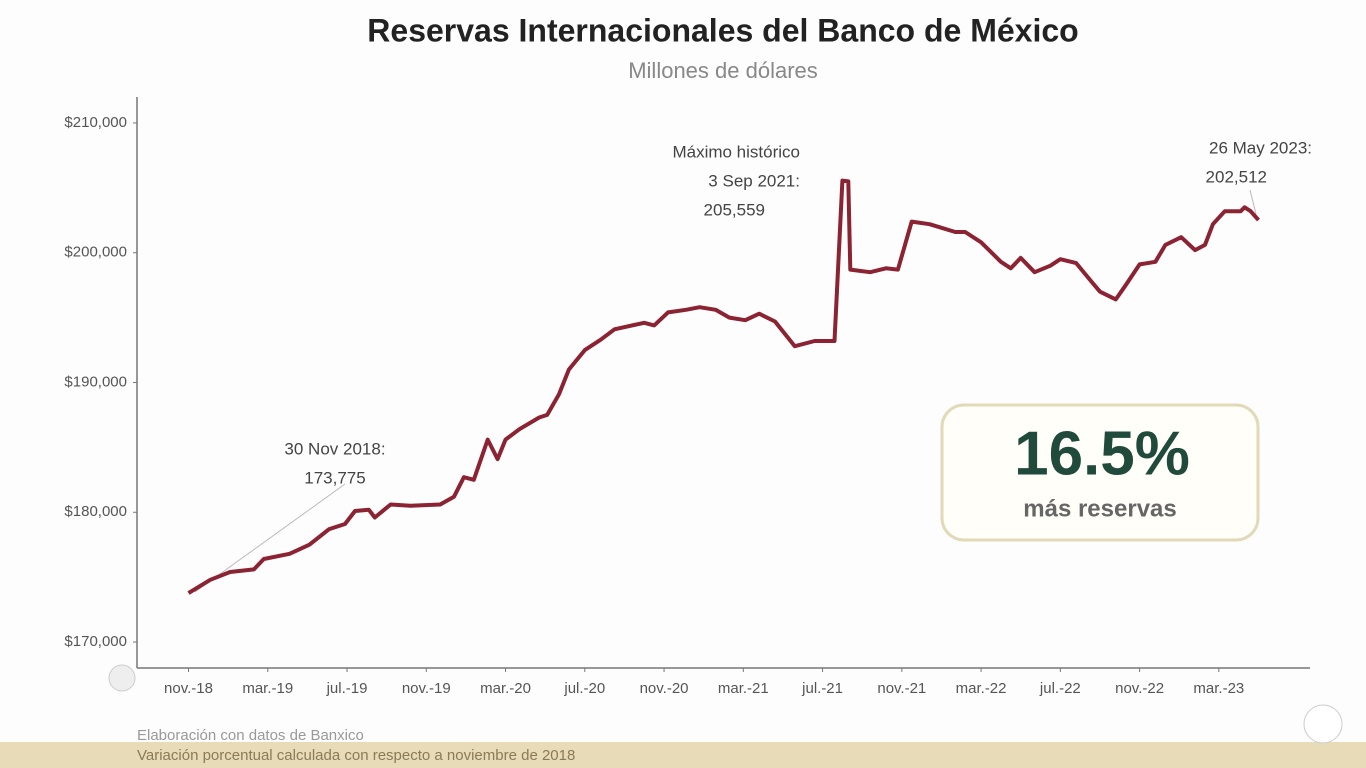  Describe the element at coordinates (188, 688) in the screenshot. I see `x-tick-label: nov.-18` at that location.